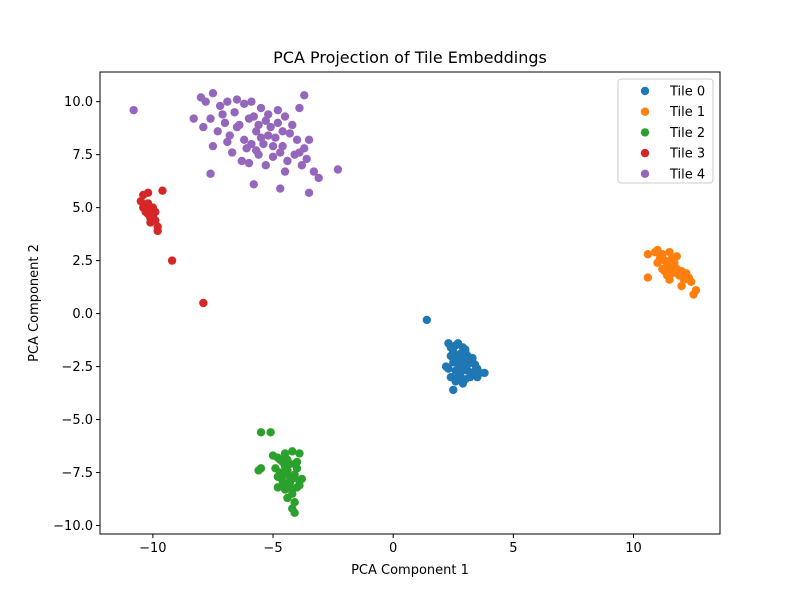 This screenshot has width=800, height=600. I want to click on x-axis-label: PCA Component 1, so click(410, 570).